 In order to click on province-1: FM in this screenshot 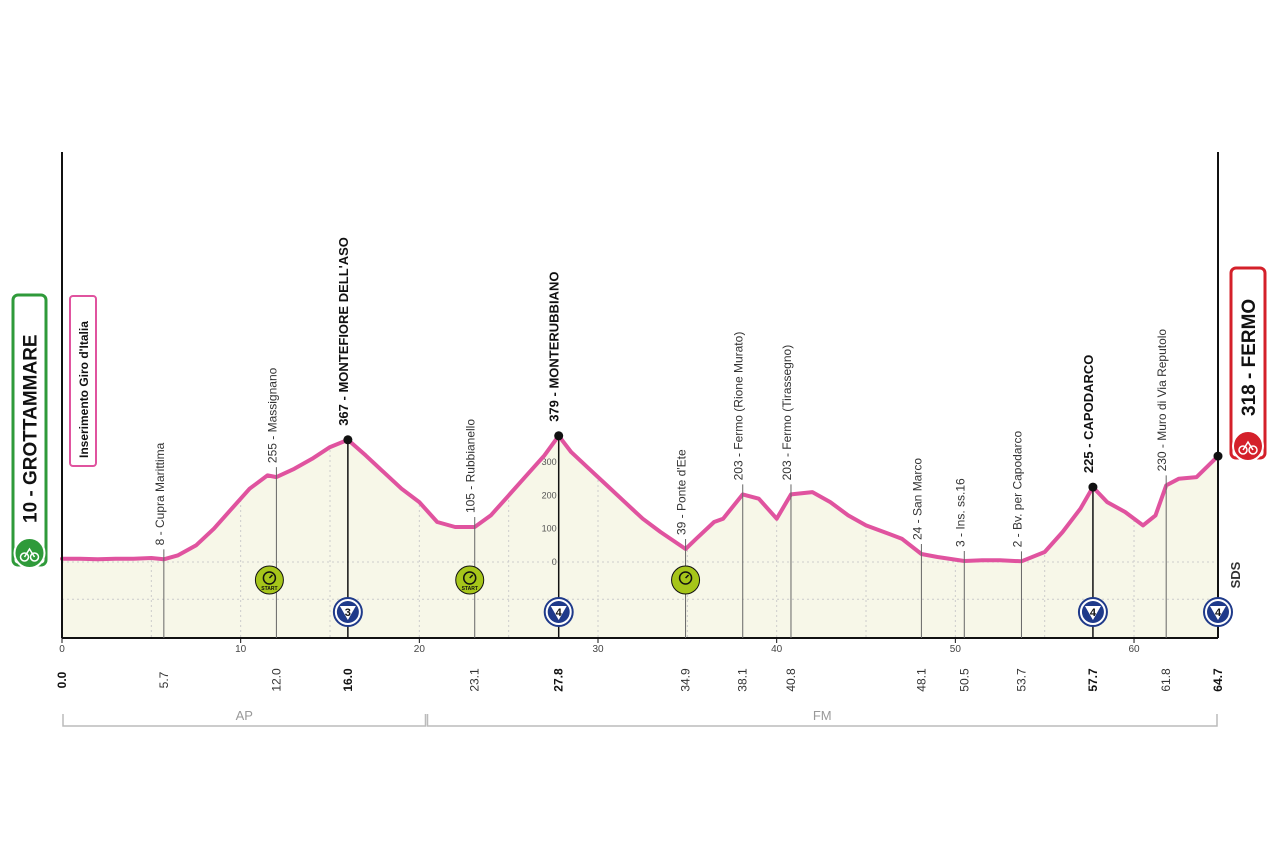, I will do `click(822, 717)`.